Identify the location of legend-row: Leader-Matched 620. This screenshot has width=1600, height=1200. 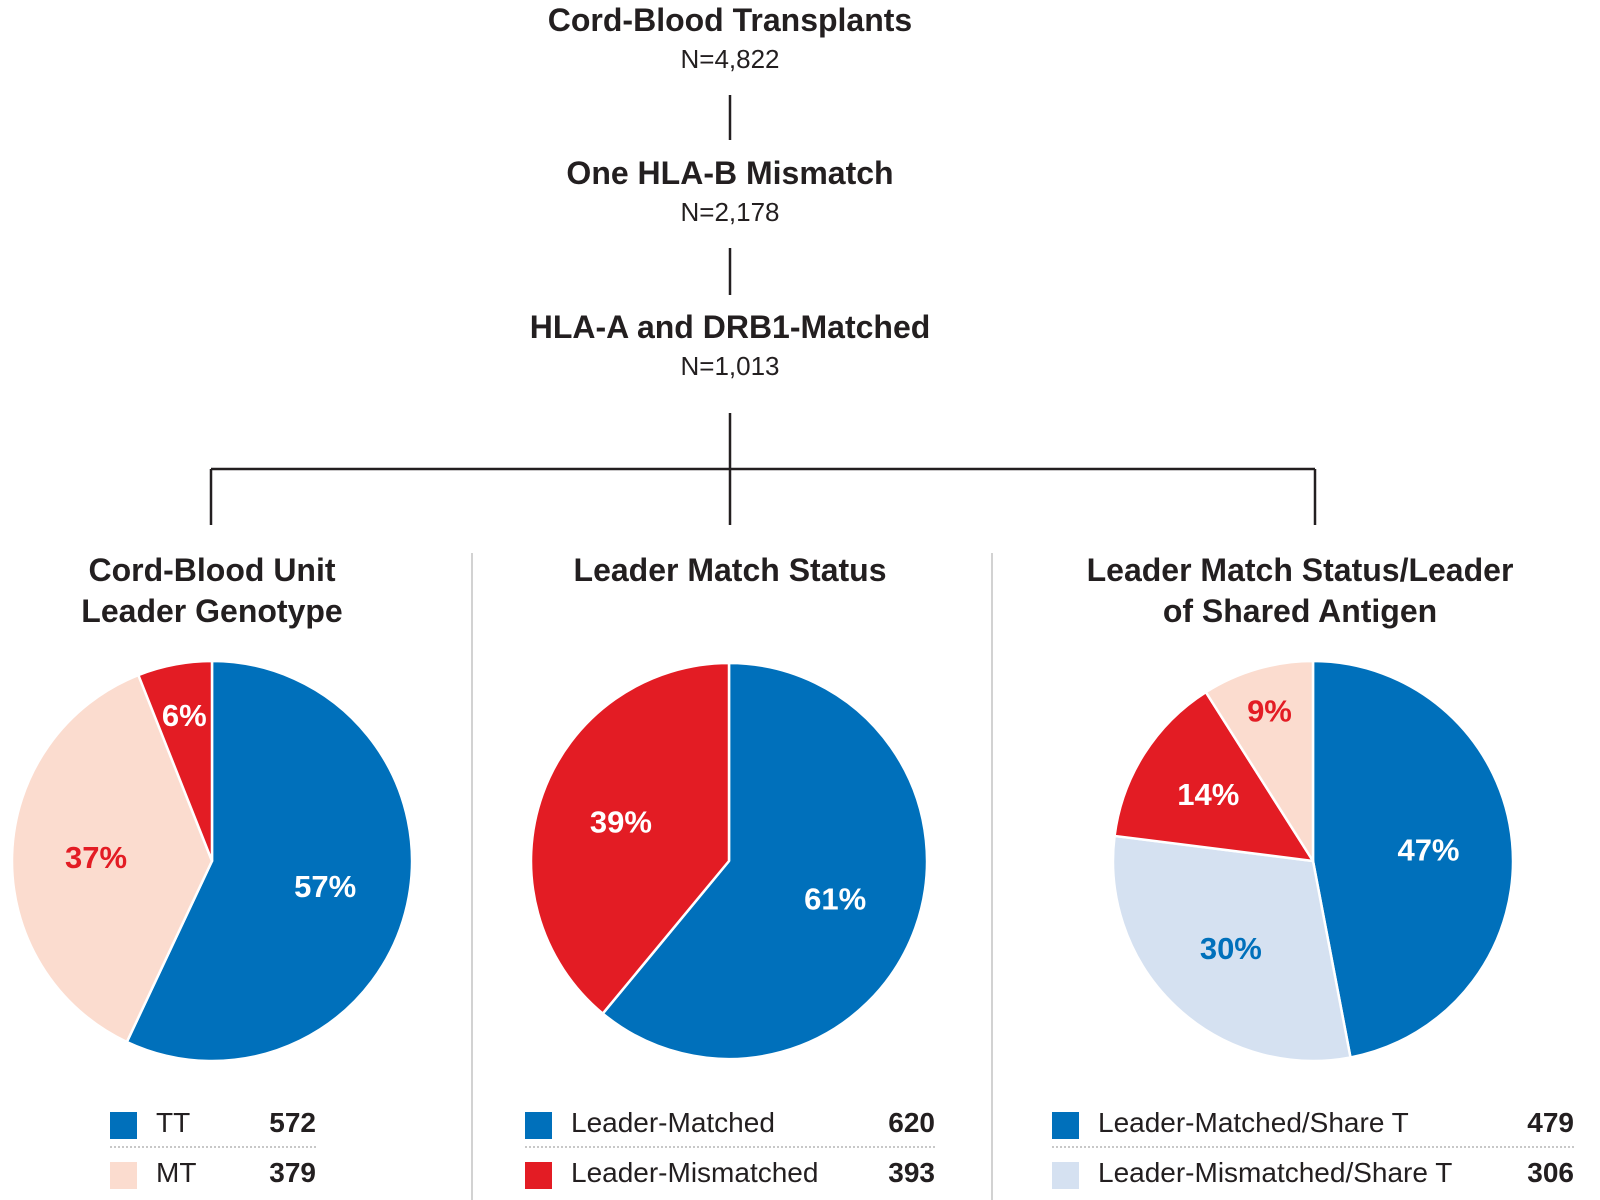
(730, 1125).